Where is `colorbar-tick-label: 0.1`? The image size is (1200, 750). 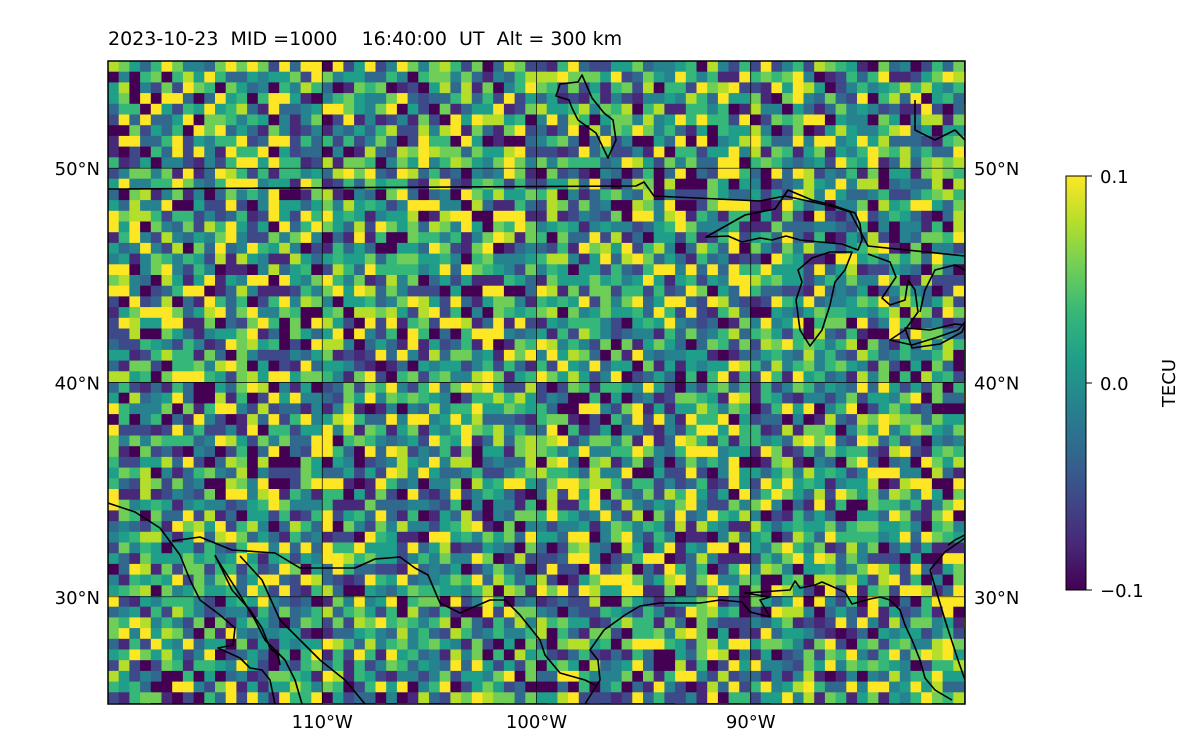 colorbar-tick-label: 0.1 is located at coordinates (1114, 177).